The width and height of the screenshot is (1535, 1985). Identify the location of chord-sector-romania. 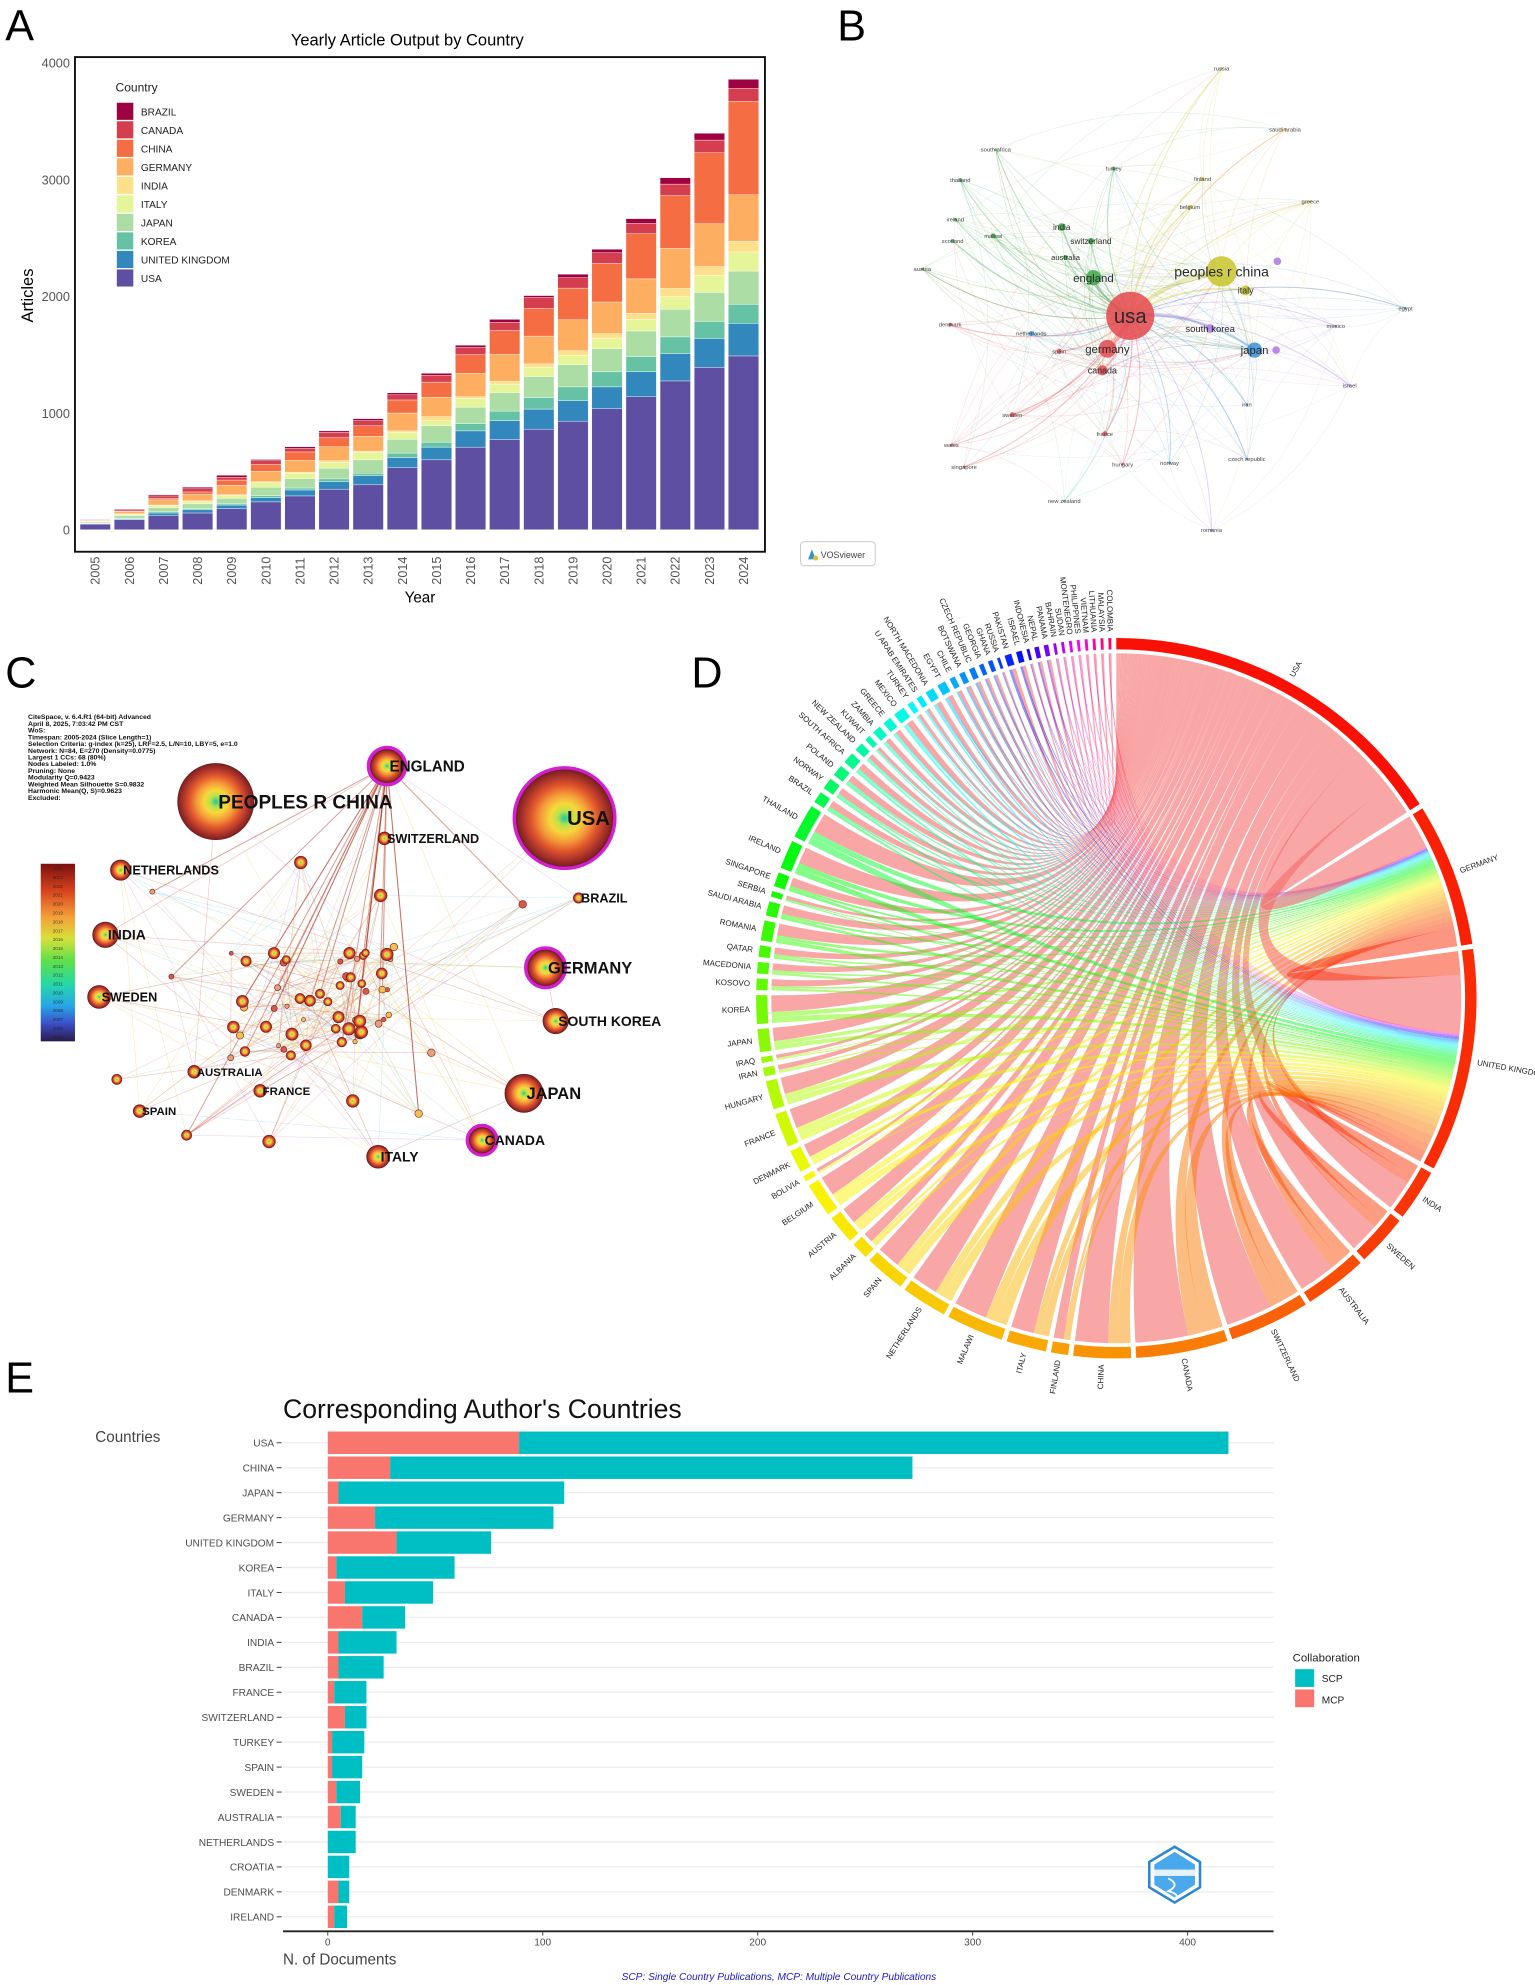
(768, 931).